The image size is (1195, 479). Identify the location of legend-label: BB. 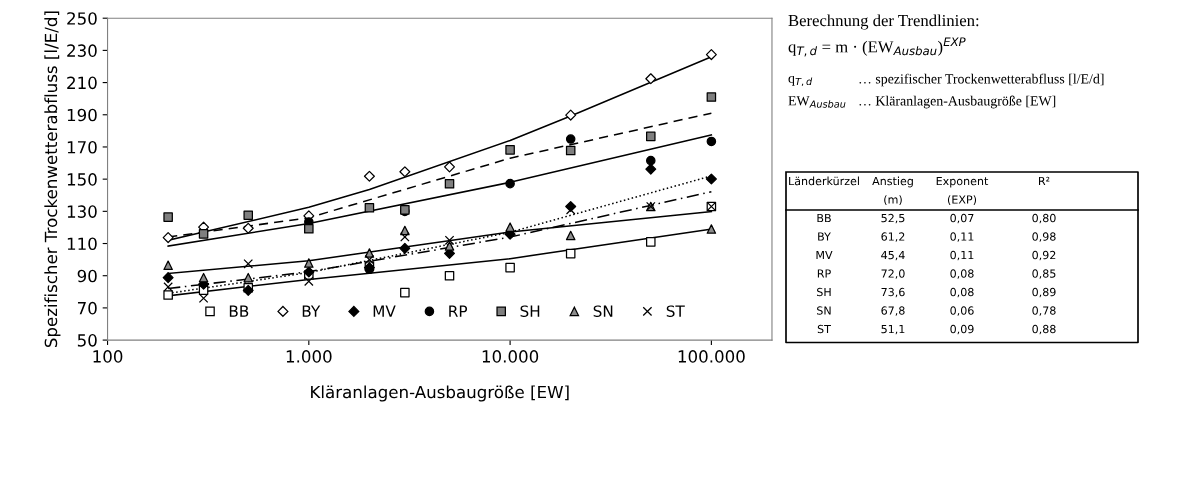
(239, 311).